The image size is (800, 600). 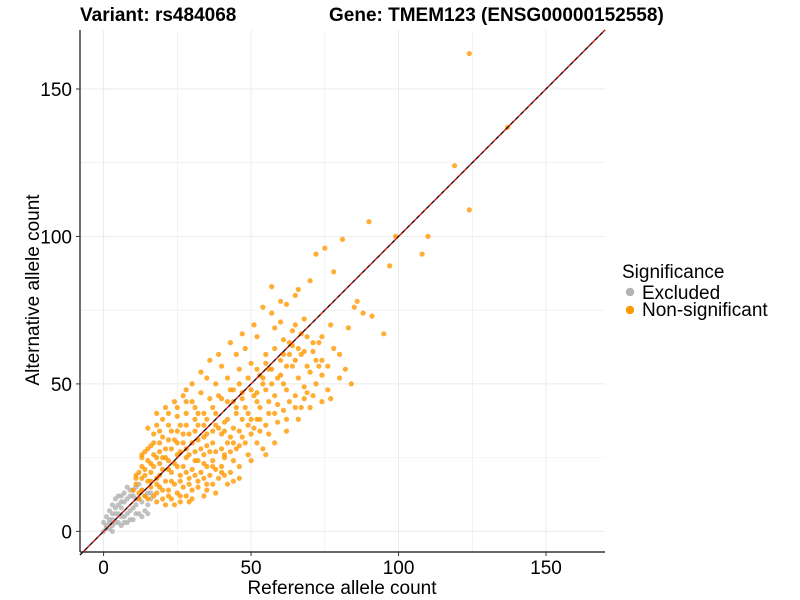 What do you see at coordinates (60, 311) in the screenshot?
I see `y-axis-ticks: 0 50 100 150` at bounding box center [60, 311].